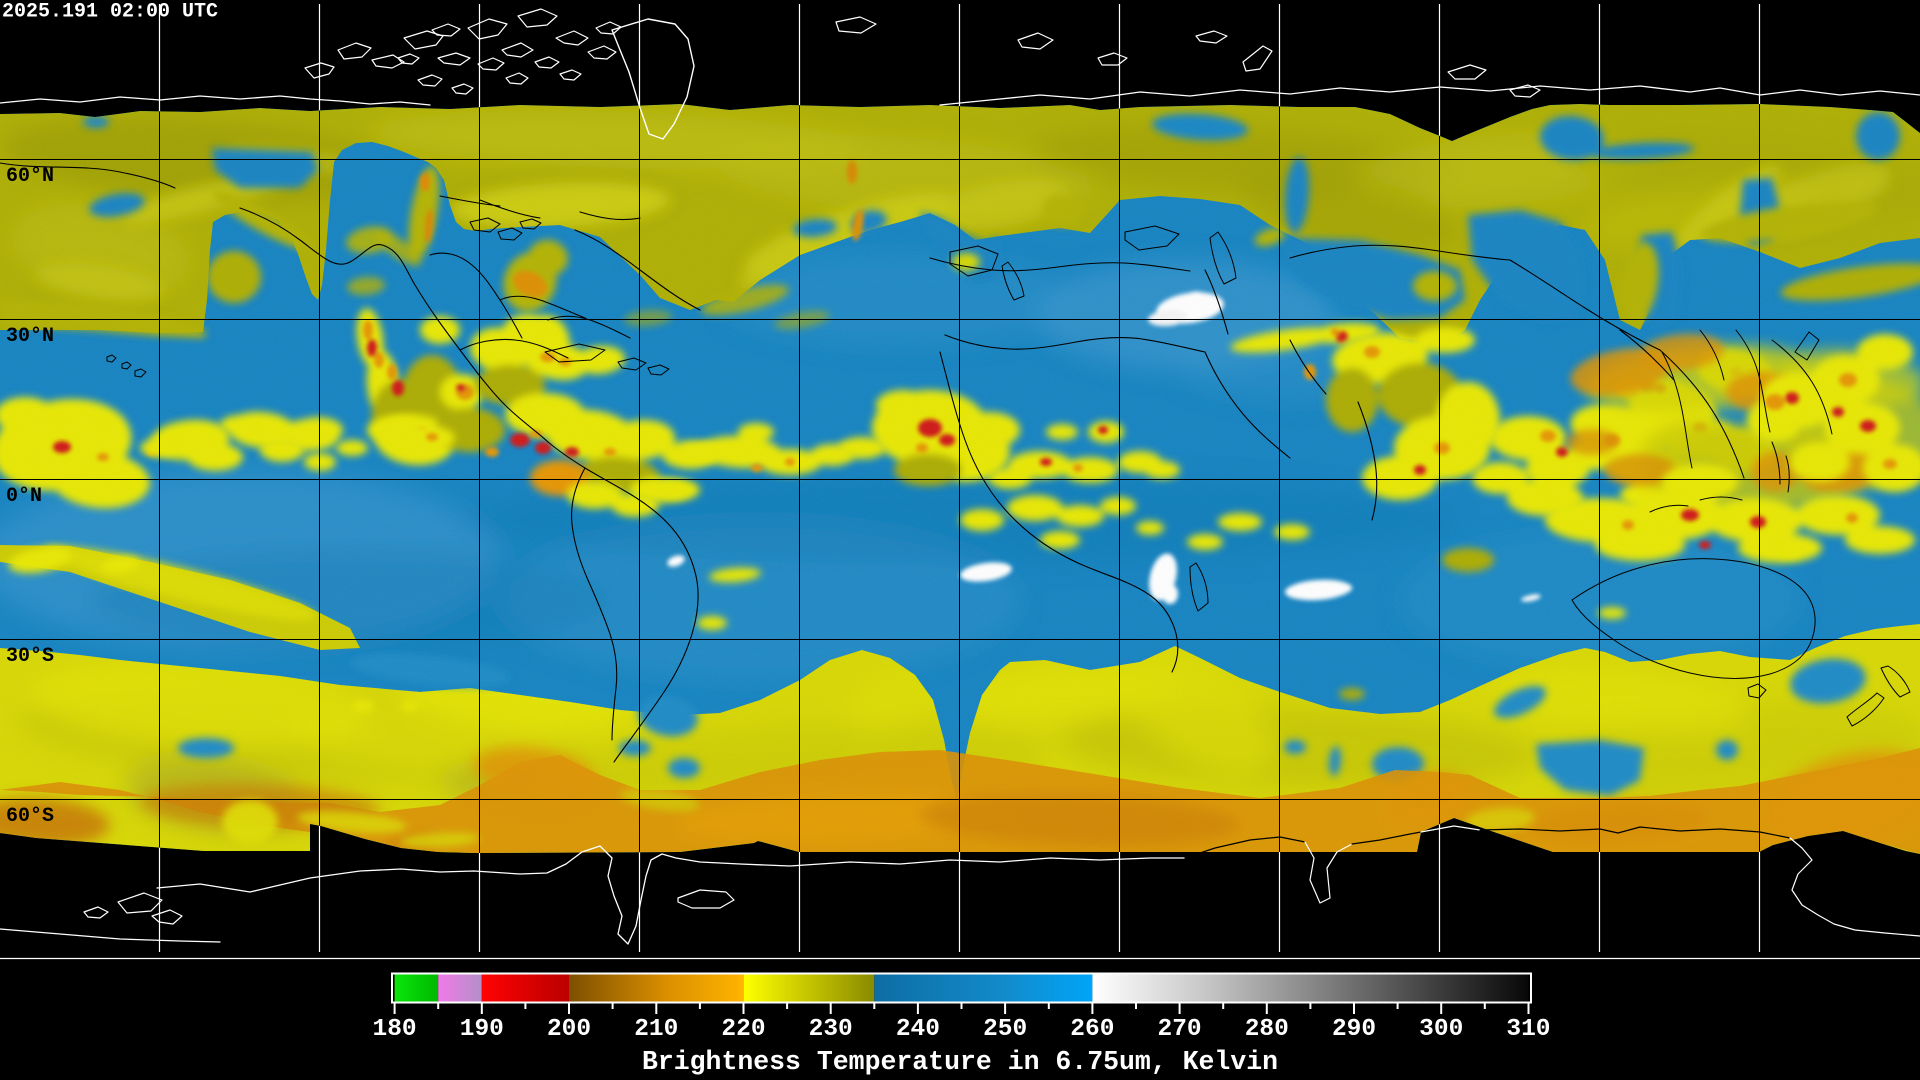 Image resolution: width=1920 pixels, height=1080 pixels. What do you see at coordinates (30, 656) in the screenshot?
I see `svg-text: 30°S` at bounding box center [30, 656].